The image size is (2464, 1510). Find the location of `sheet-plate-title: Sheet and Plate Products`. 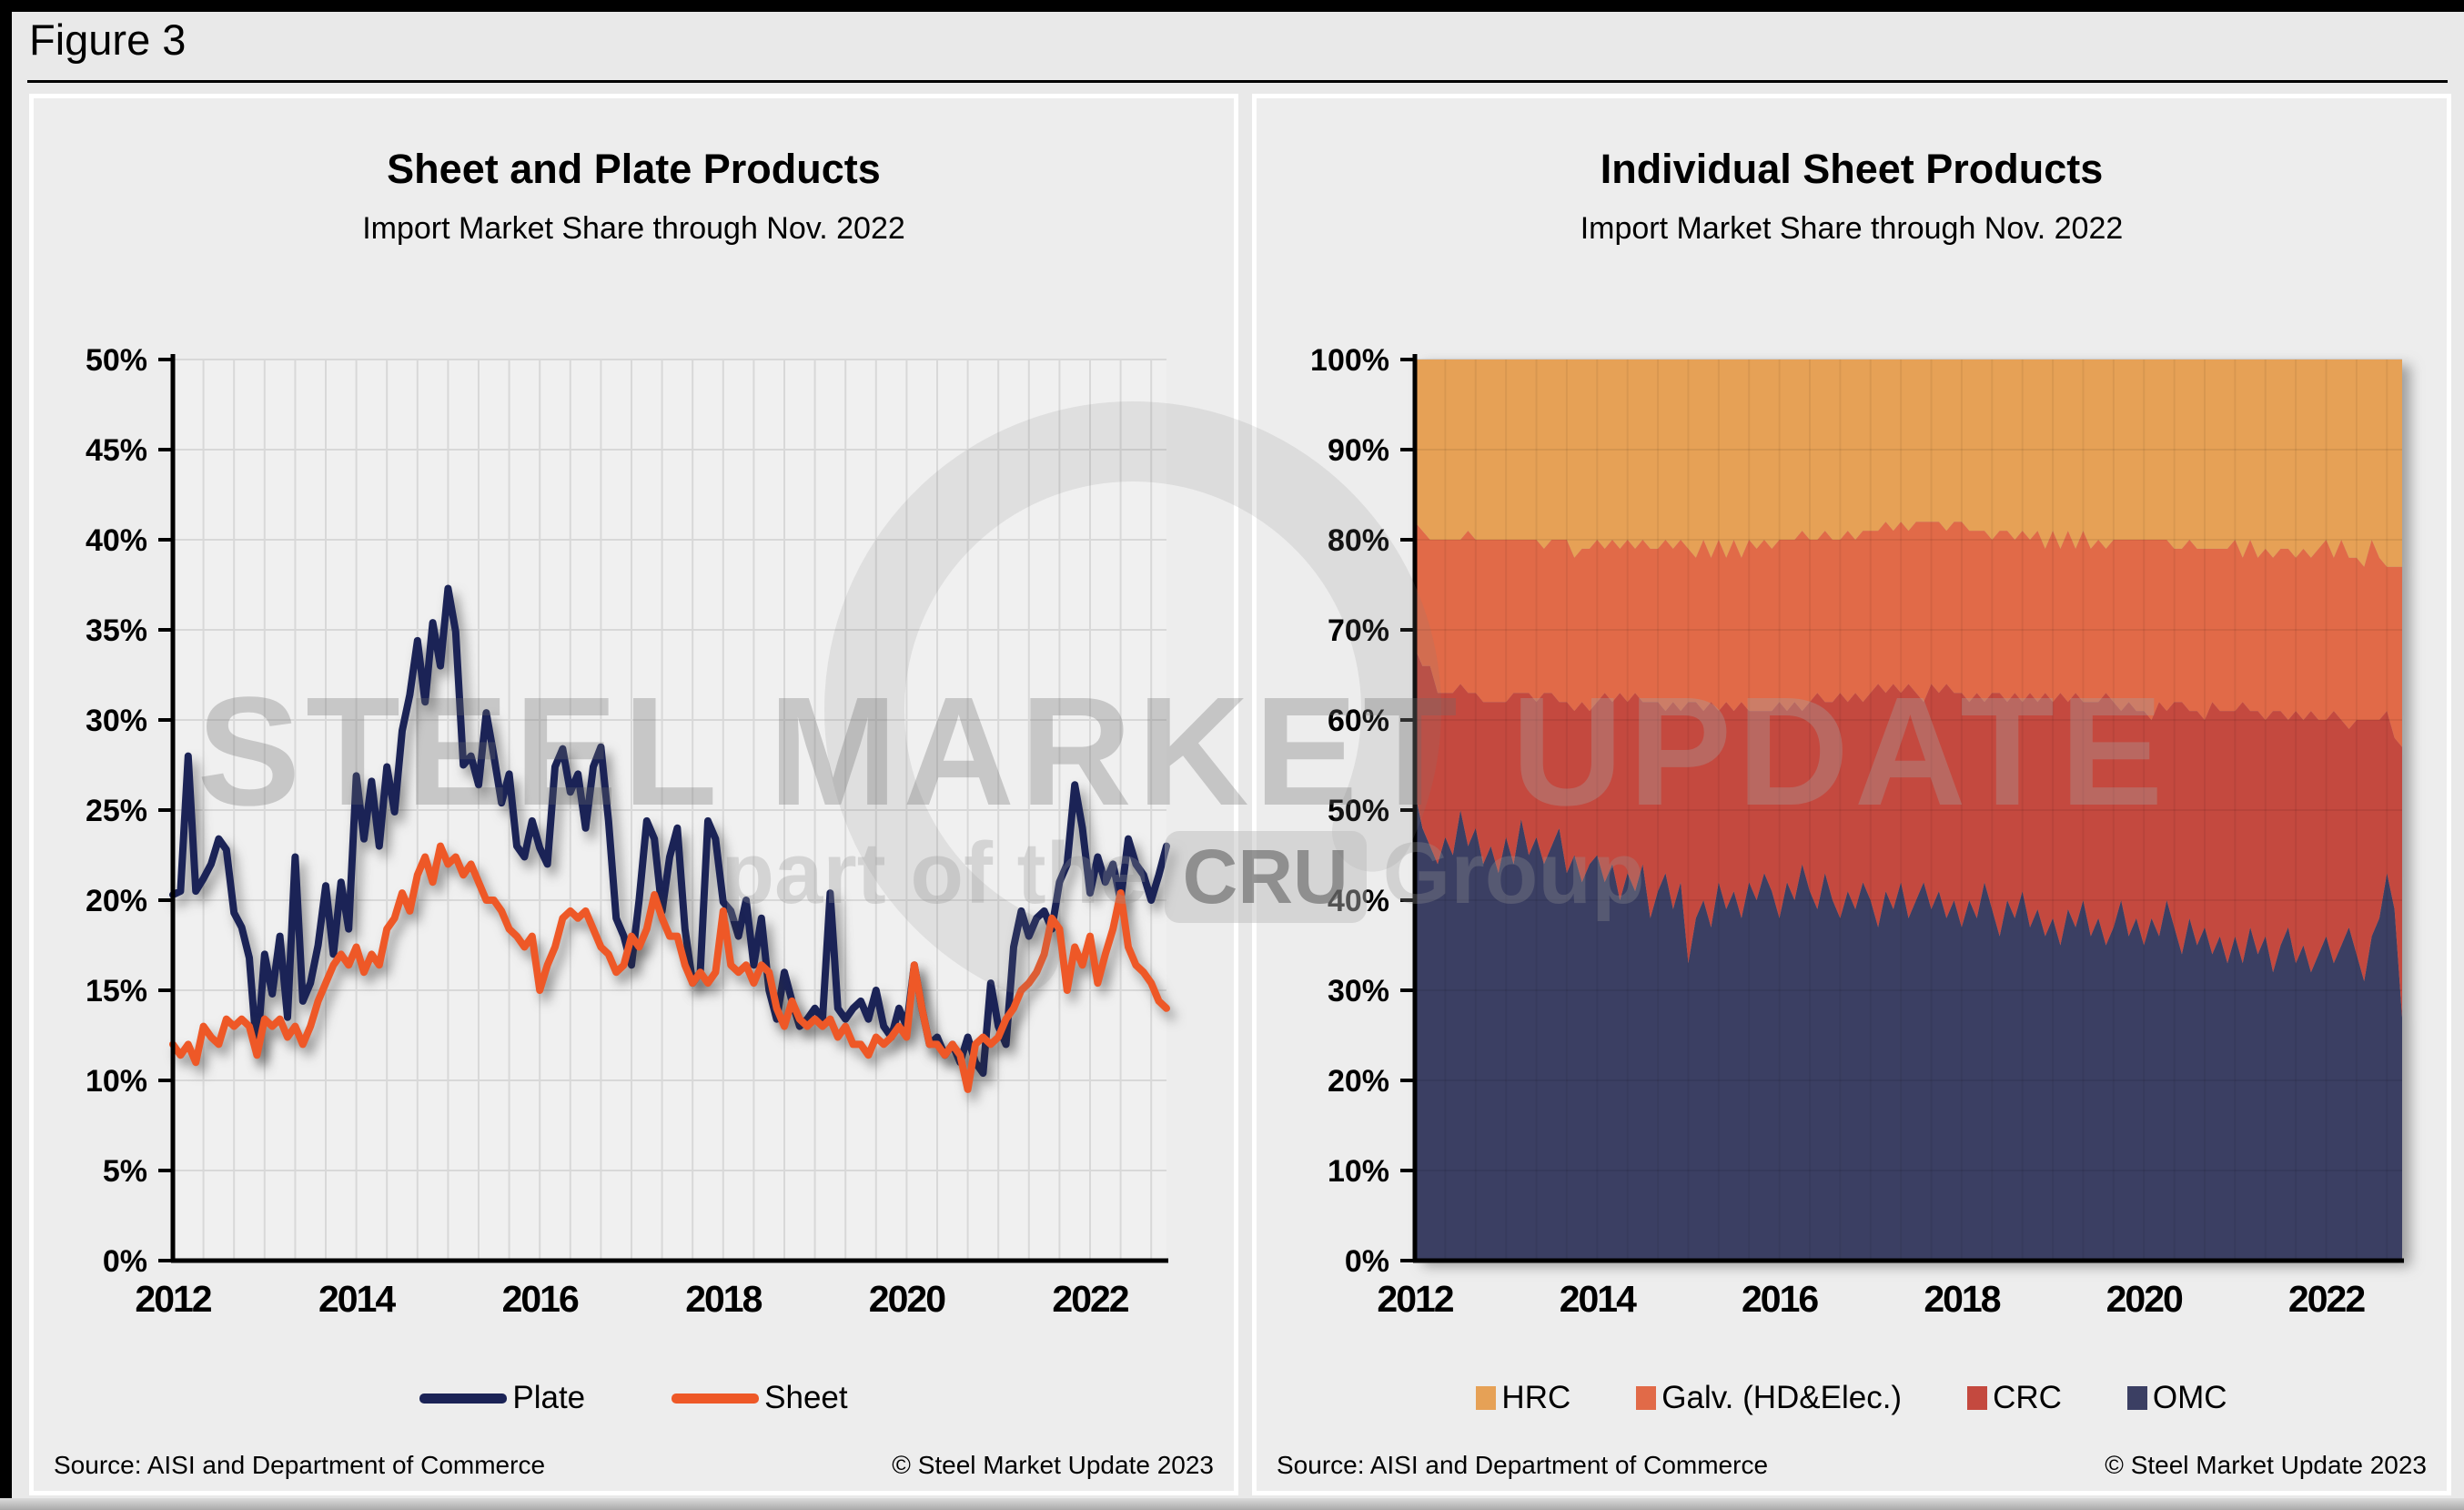

sheet-plate-title: Sheet and Plate Products is located at coordinates (634, 169).